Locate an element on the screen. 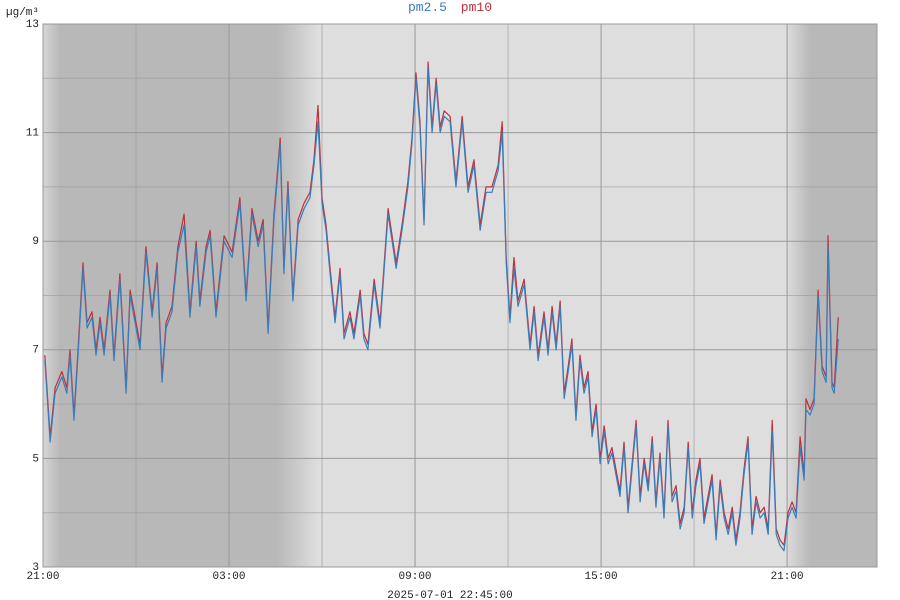  y-tick-label: 9 is located at coordinates (35, 242).